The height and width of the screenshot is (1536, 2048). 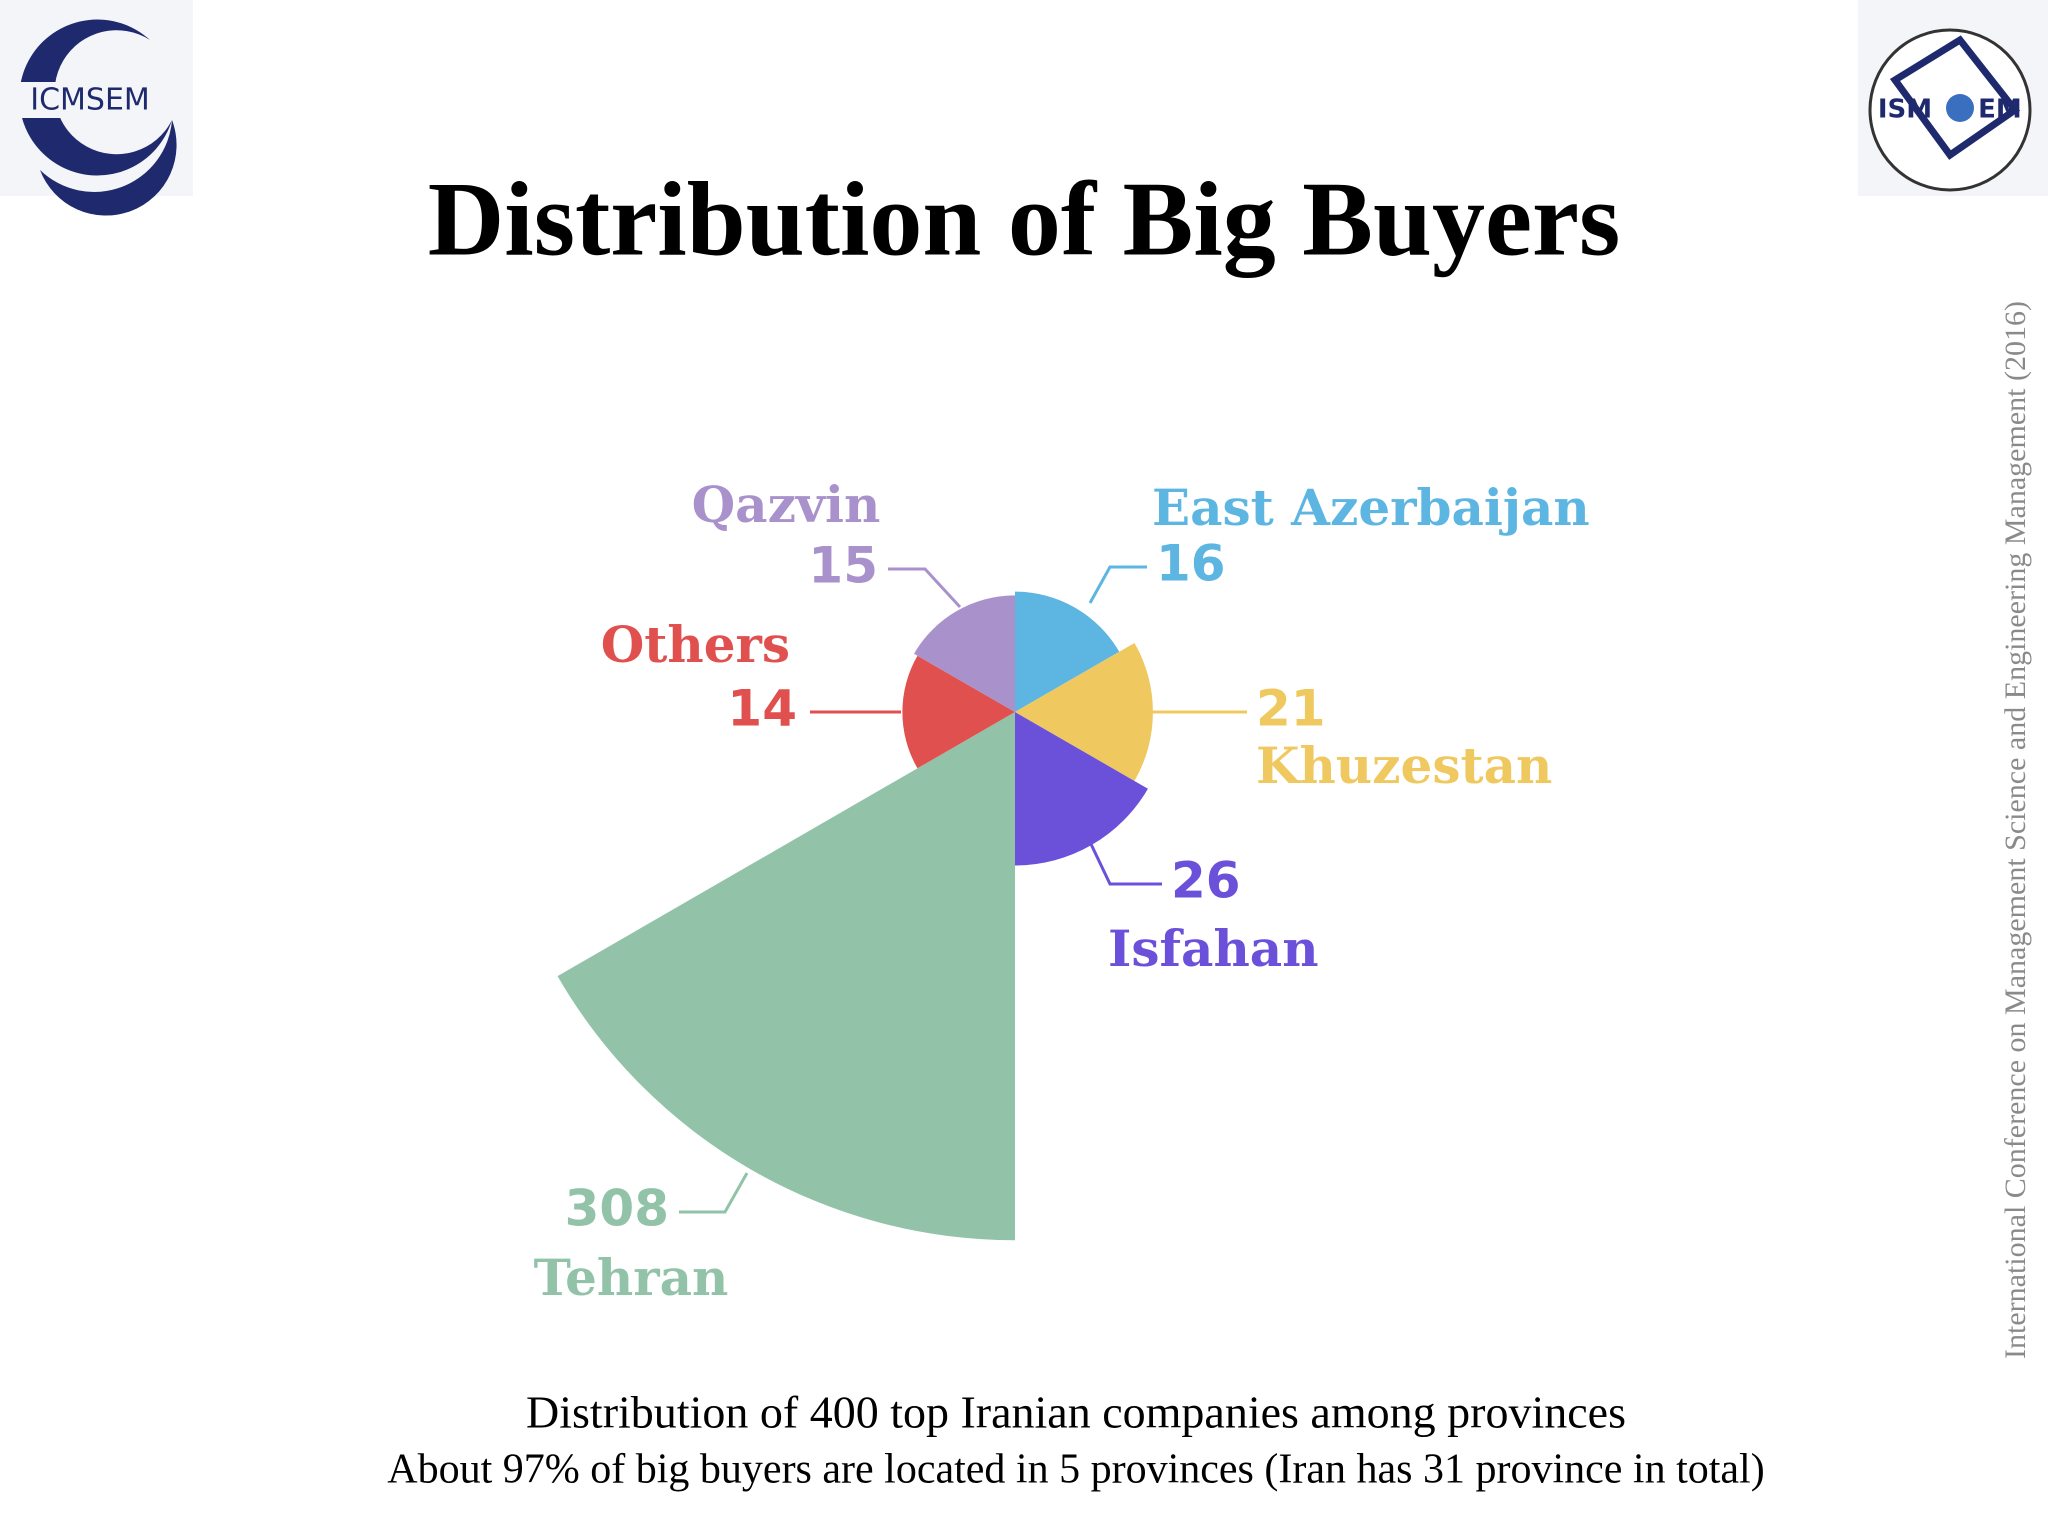 What do you see at coordinates (1191, 564) in the screenshot?
I see `slice-value: 16` at bounding box center [1191, 564].